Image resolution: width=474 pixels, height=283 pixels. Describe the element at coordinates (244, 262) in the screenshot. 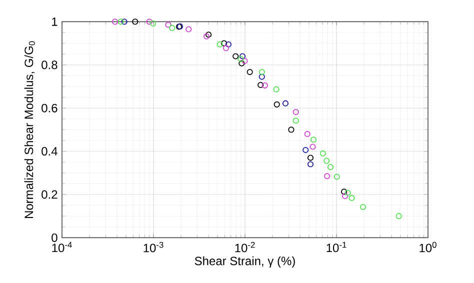

I see `x-axis-title: Shear Strain, γ (%)` at that location.